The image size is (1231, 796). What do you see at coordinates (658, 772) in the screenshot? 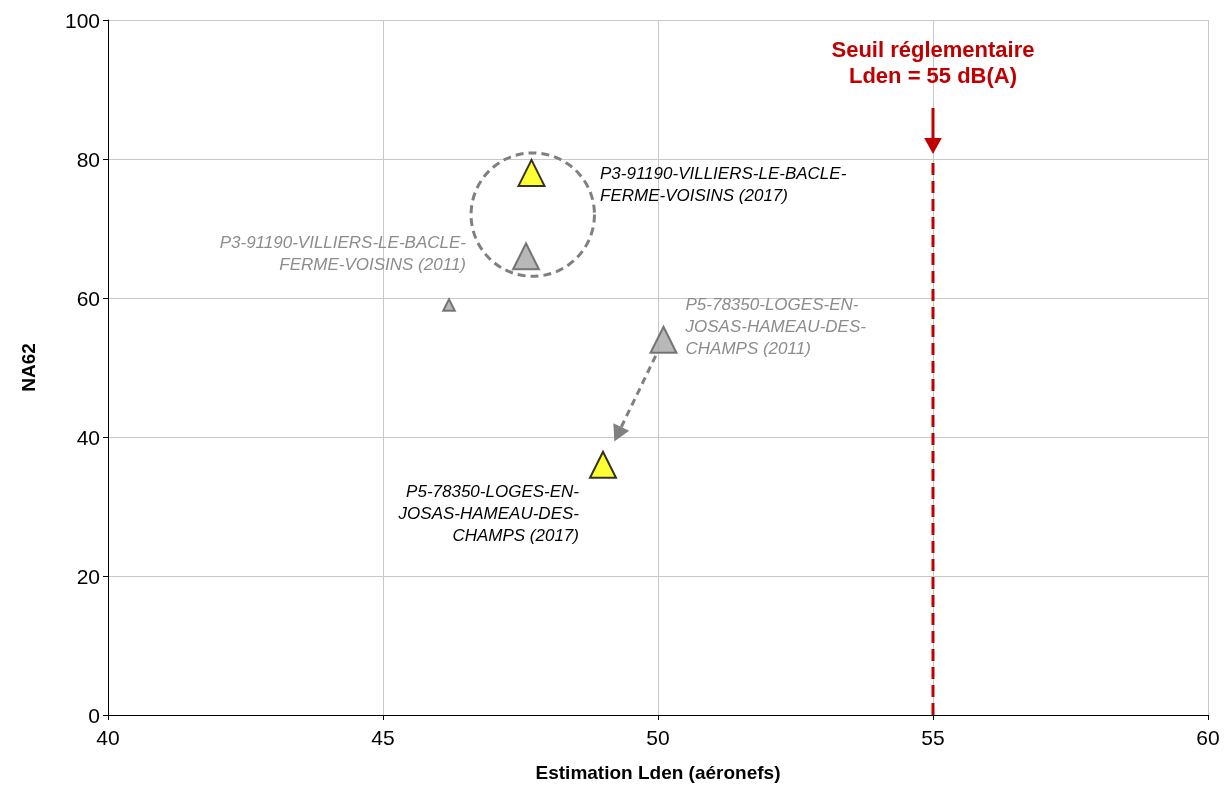
I see `x-axis-title: Estimation Lden (aéronefs)` at bounding box center [658, 772].